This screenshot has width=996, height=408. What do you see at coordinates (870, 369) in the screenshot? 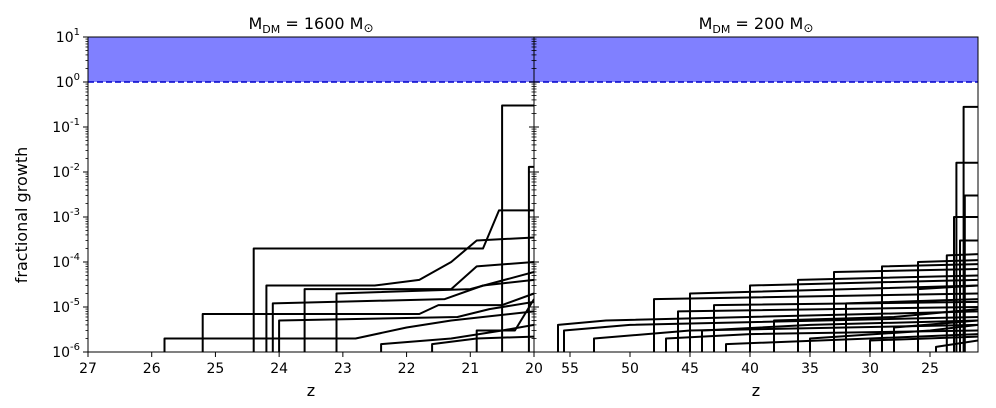
I see `x-tick-label: 30` at bounding box center [870, 369].